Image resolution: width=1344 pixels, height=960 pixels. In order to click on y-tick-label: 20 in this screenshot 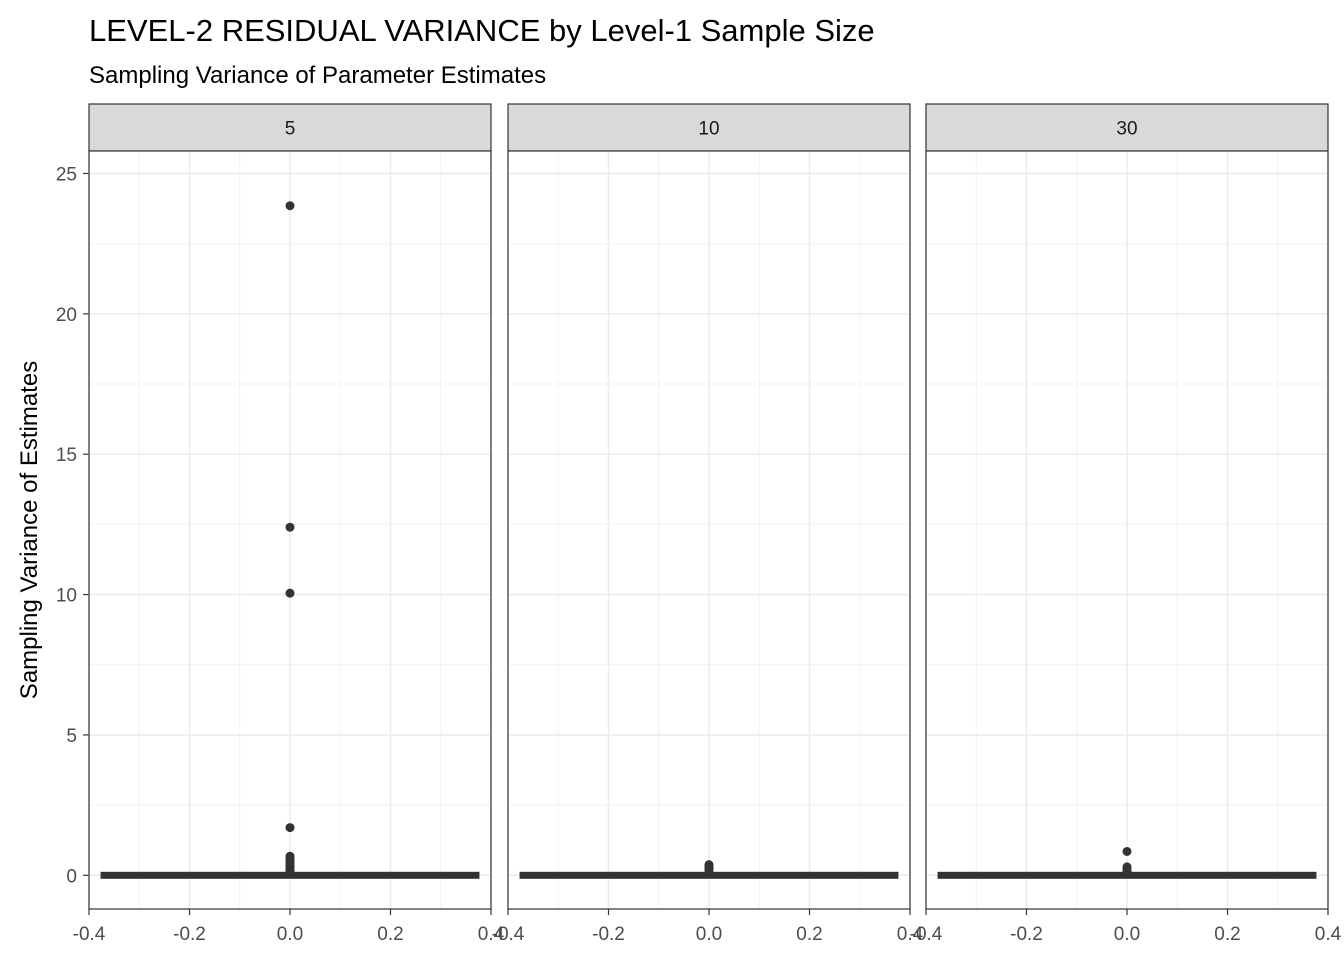, I will do `click(66, 315)`.